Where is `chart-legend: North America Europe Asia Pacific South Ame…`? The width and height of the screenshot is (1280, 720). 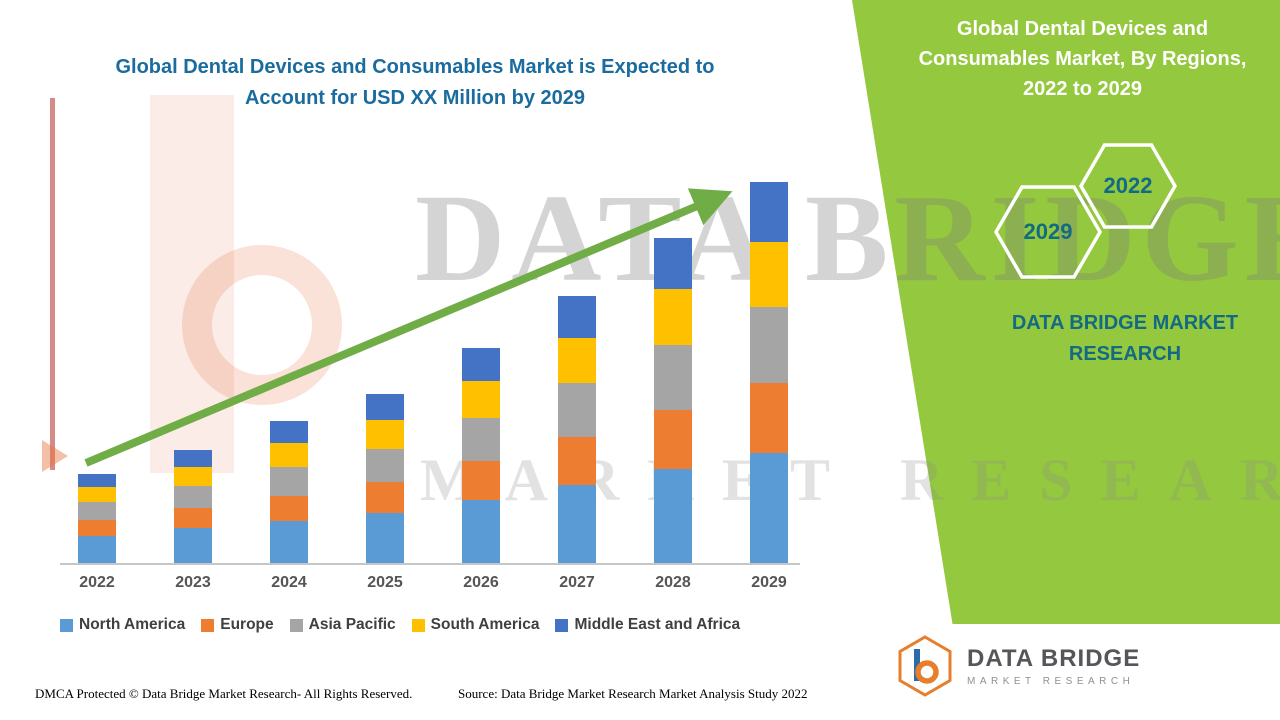 chart-legend: North America Europe Asia Pacific South Ame… is located at coordinates (400, 625).